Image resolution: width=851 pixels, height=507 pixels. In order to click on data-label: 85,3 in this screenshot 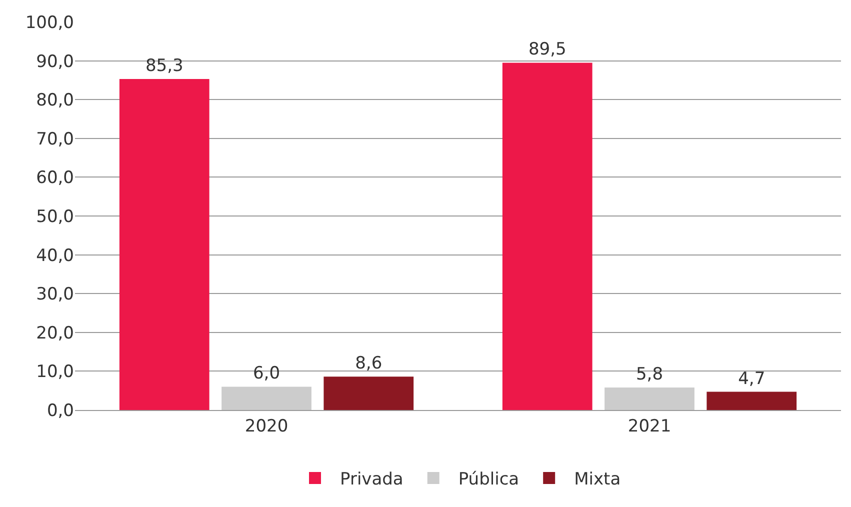, I will do `click(164, 66)`.